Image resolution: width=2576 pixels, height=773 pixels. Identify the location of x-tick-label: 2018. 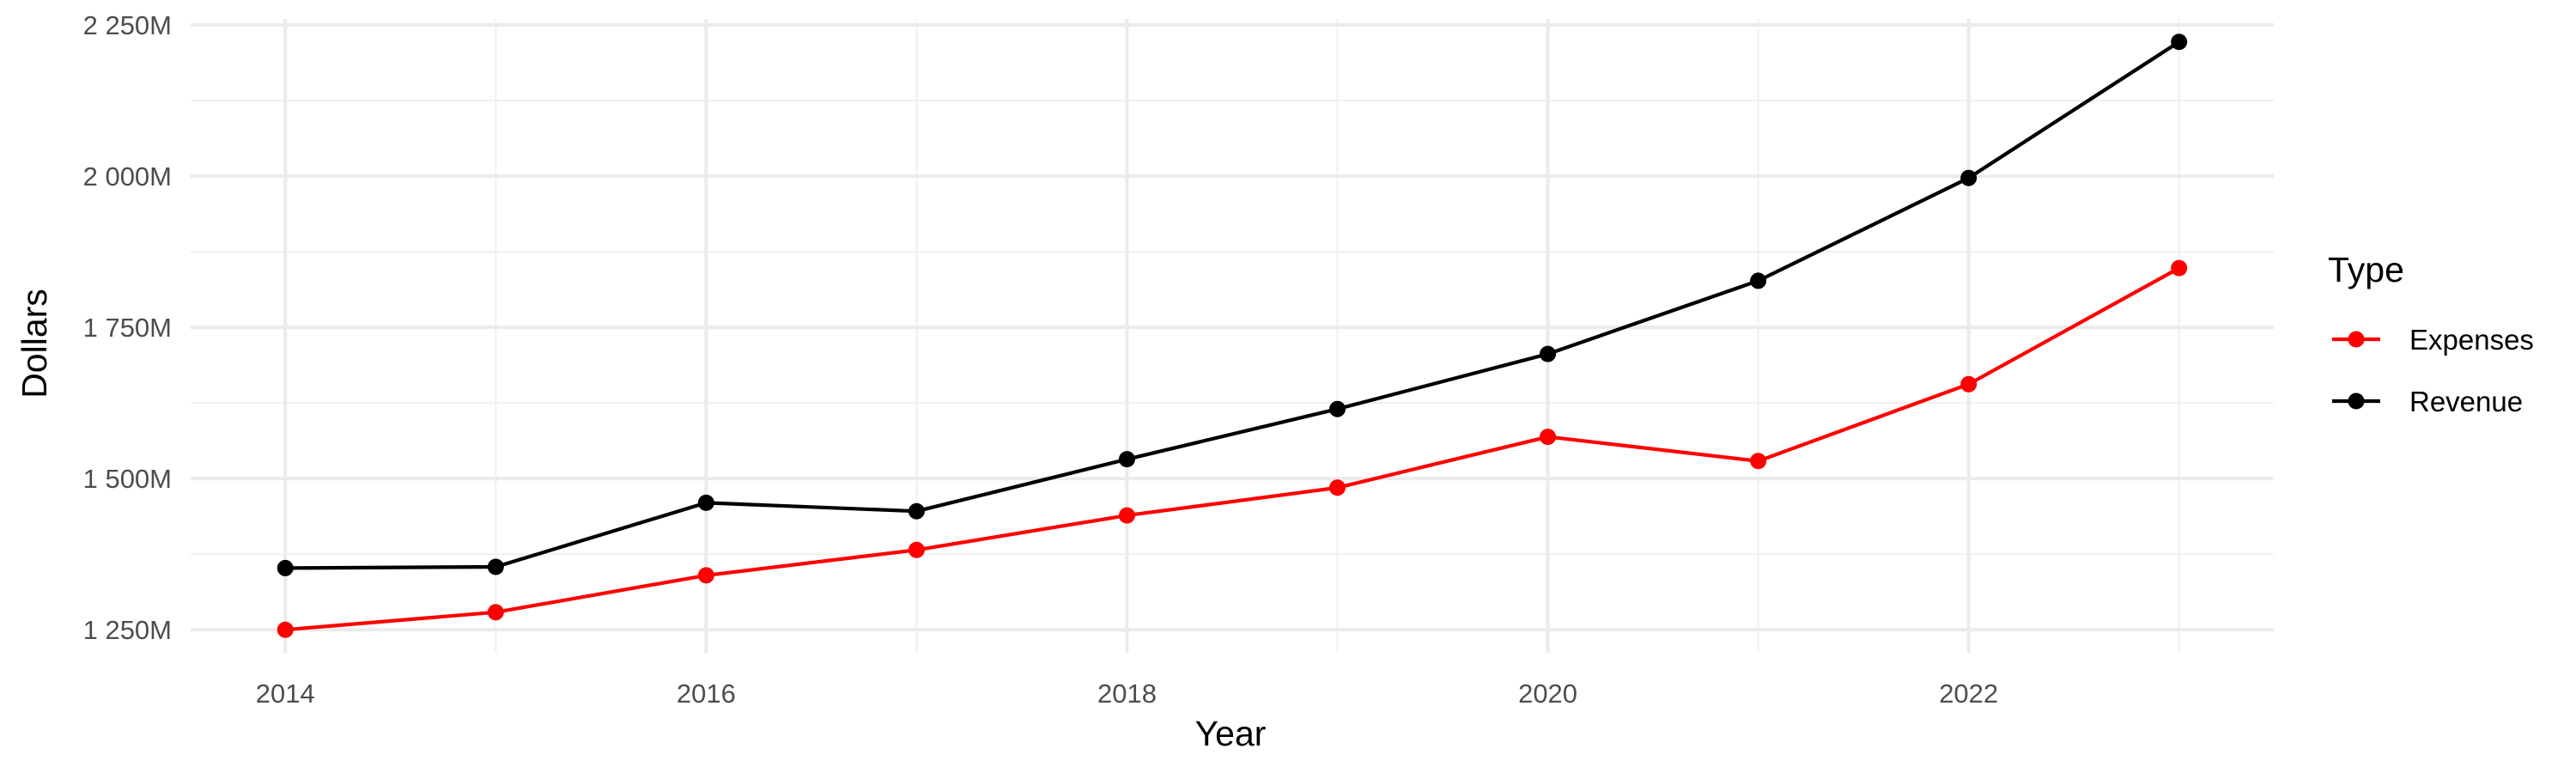
(1127, 694).